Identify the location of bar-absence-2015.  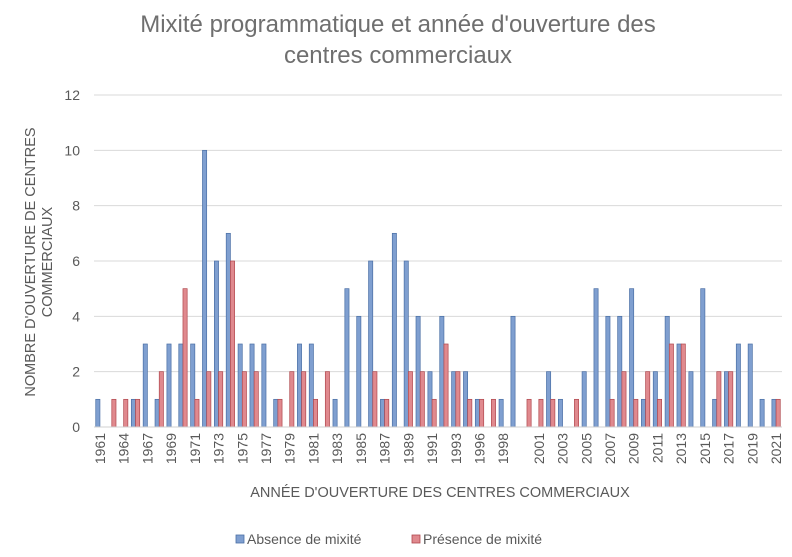
(703, 358).